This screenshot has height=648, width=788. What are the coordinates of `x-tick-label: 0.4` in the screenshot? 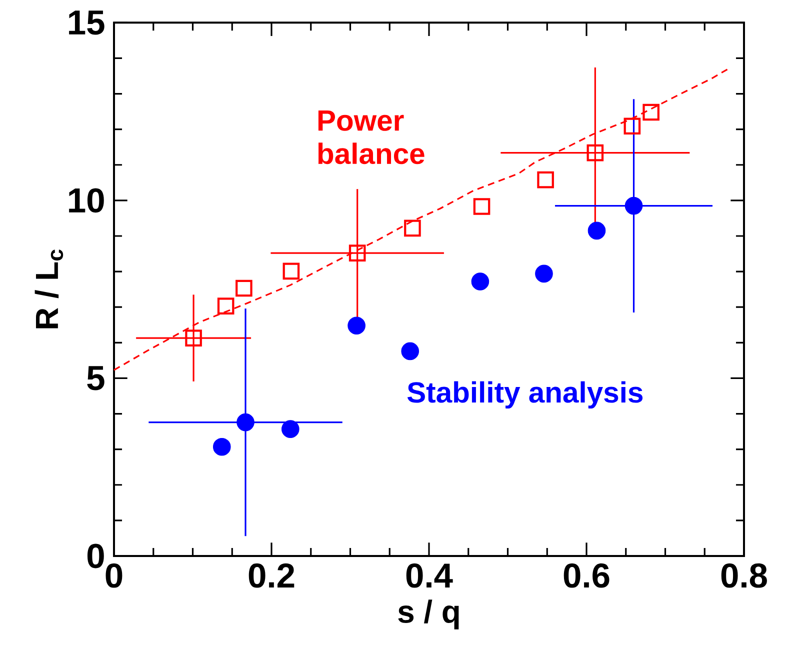 It's located at (429, 575).